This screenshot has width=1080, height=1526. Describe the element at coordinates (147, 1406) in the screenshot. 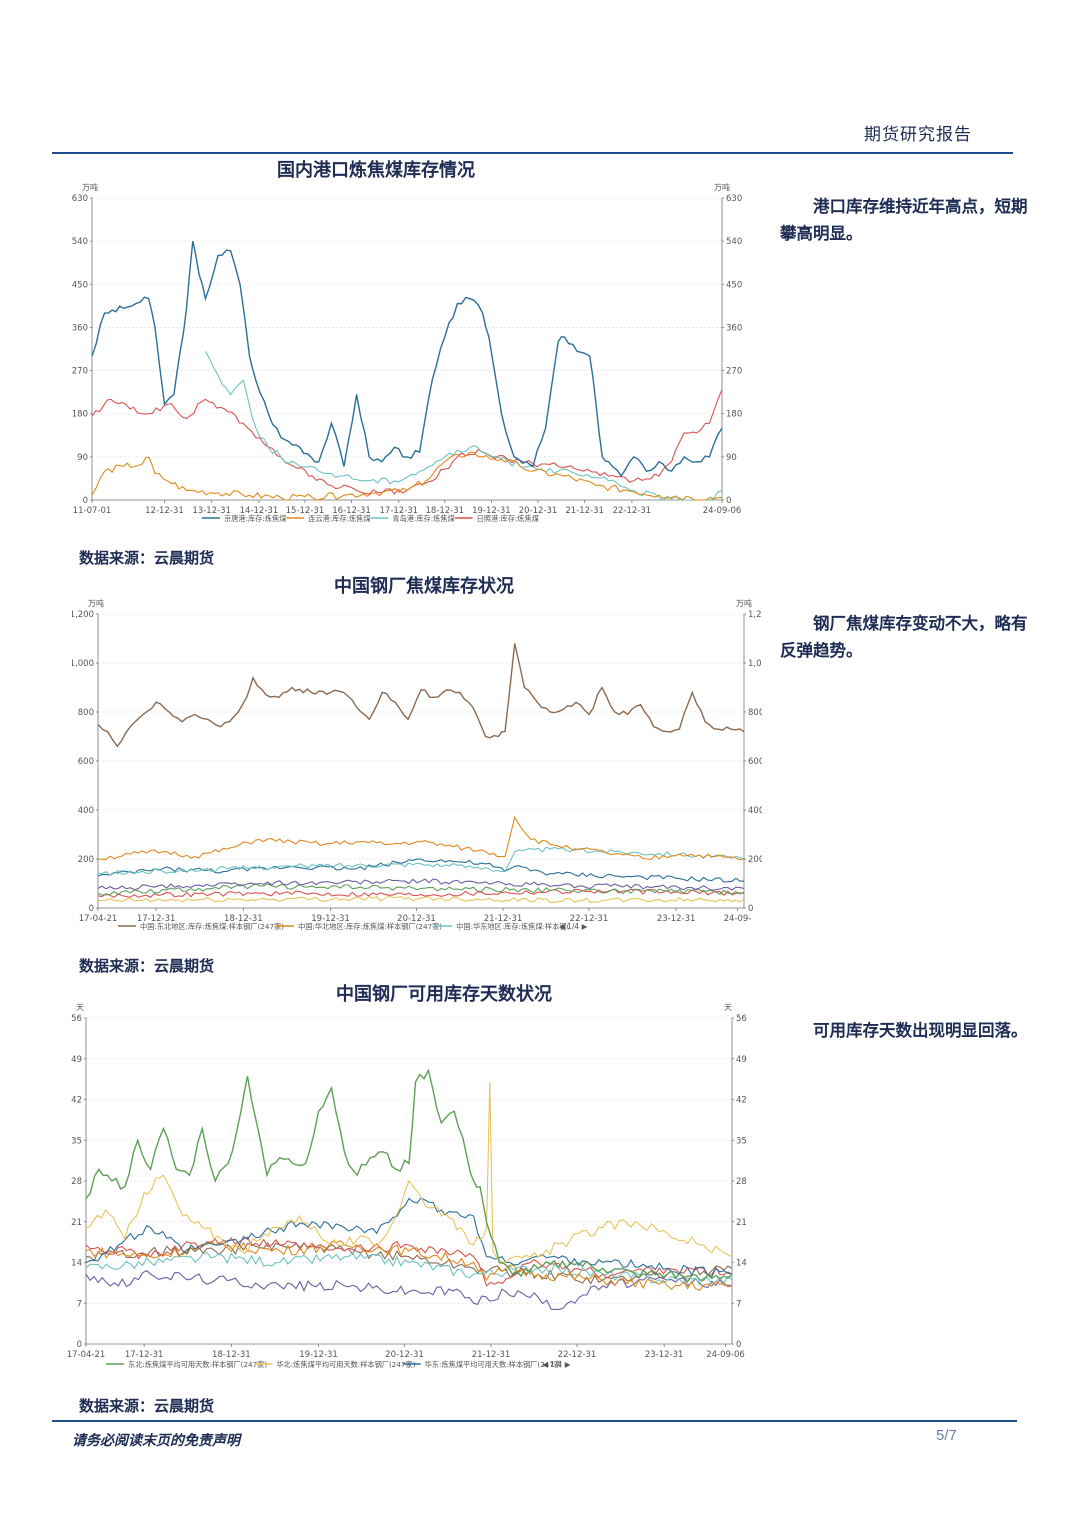

I see `source-3: 数据来源：云晨期货` at that location.